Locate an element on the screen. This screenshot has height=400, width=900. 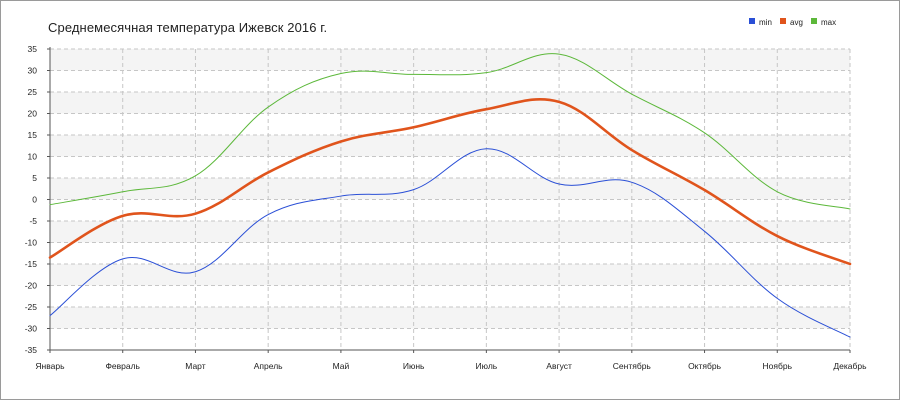
x-tick-label: Июль is located at coordinates (487, 366).